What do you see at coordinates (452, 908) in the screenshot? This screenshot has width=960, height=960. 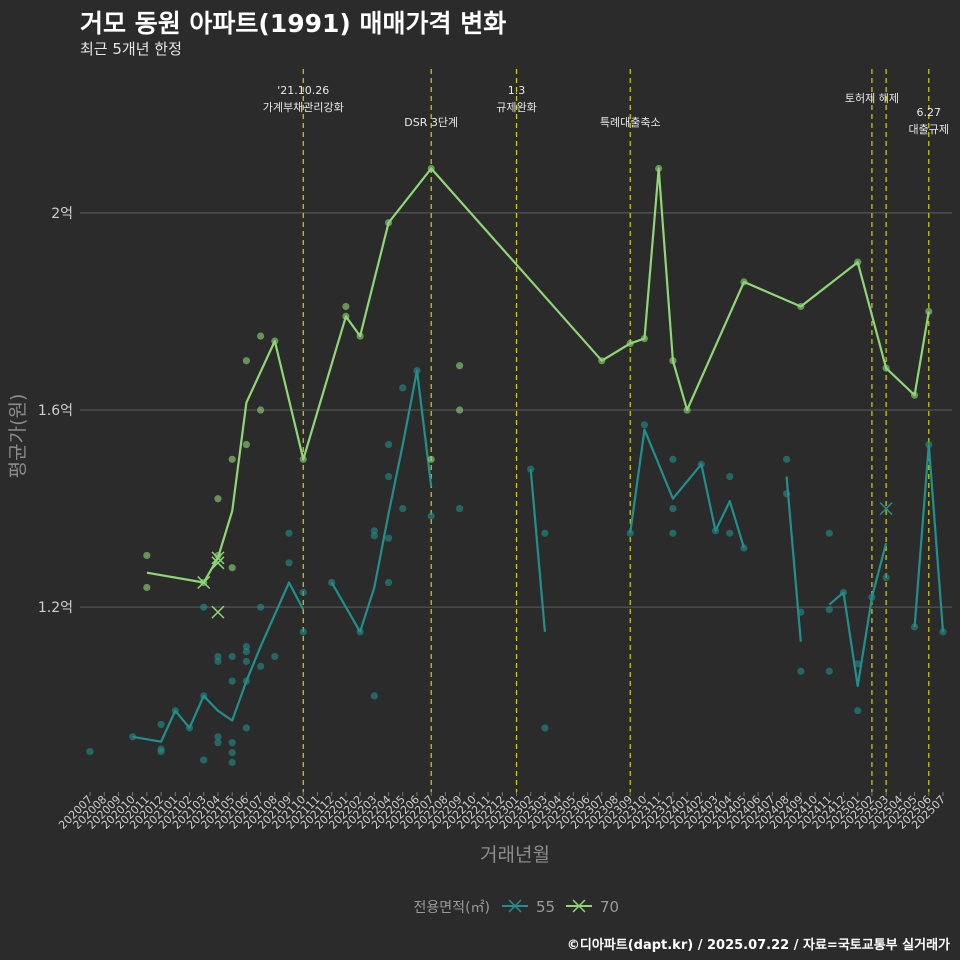 I see `legend-title: 전용면적(㎡)` at bounding box center [452, 908].